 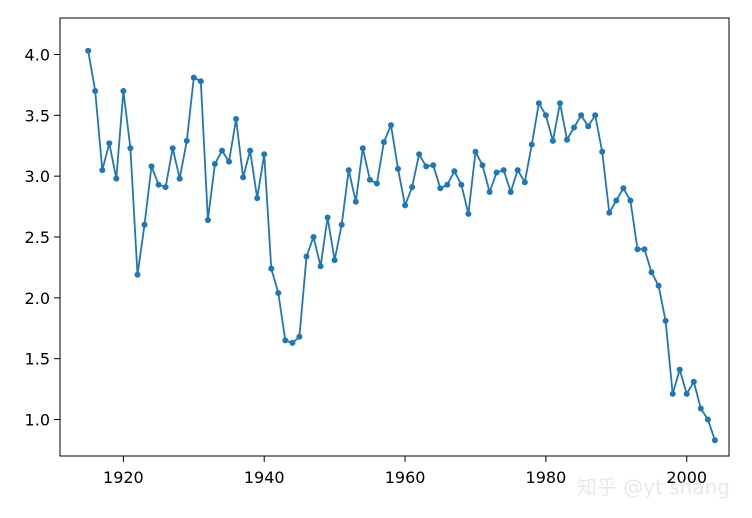 What do you see at coordinates (37, 55) in the screenshot?
I see `y-tick-label: 4.0` at bounding box center [37, 55].